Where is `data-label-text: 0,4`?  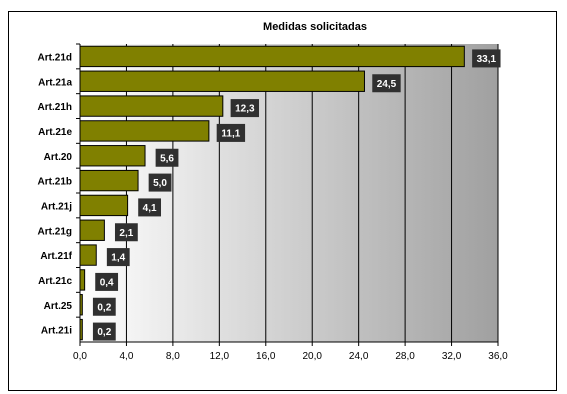 data-label-text: 0,4 is located at coordinates (107, 282).